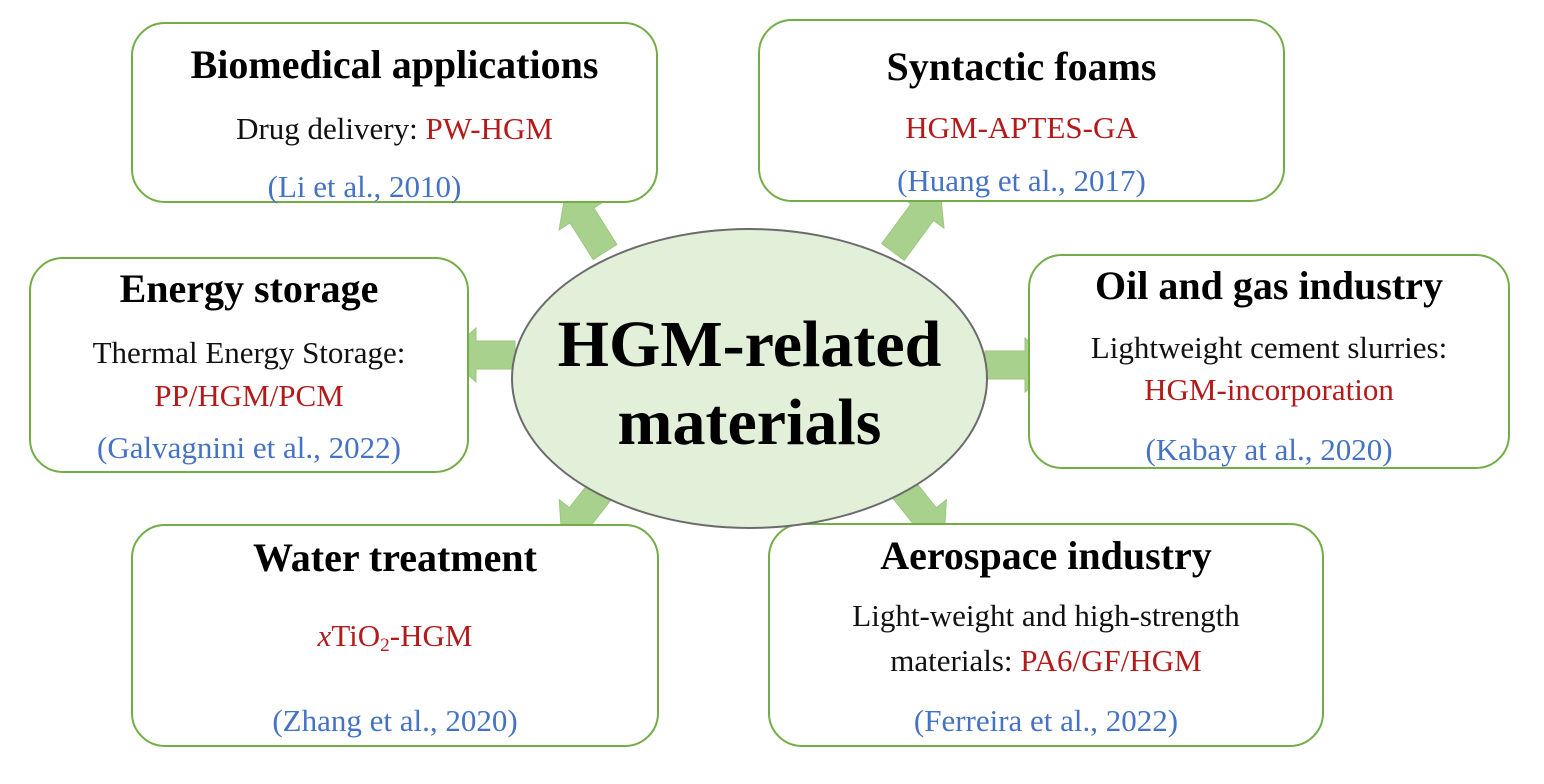 The width and height of the screenshot is (1544, 784). I want to click on xtio2-hgm-material: xTiO2-HGM, so click(395, 636).